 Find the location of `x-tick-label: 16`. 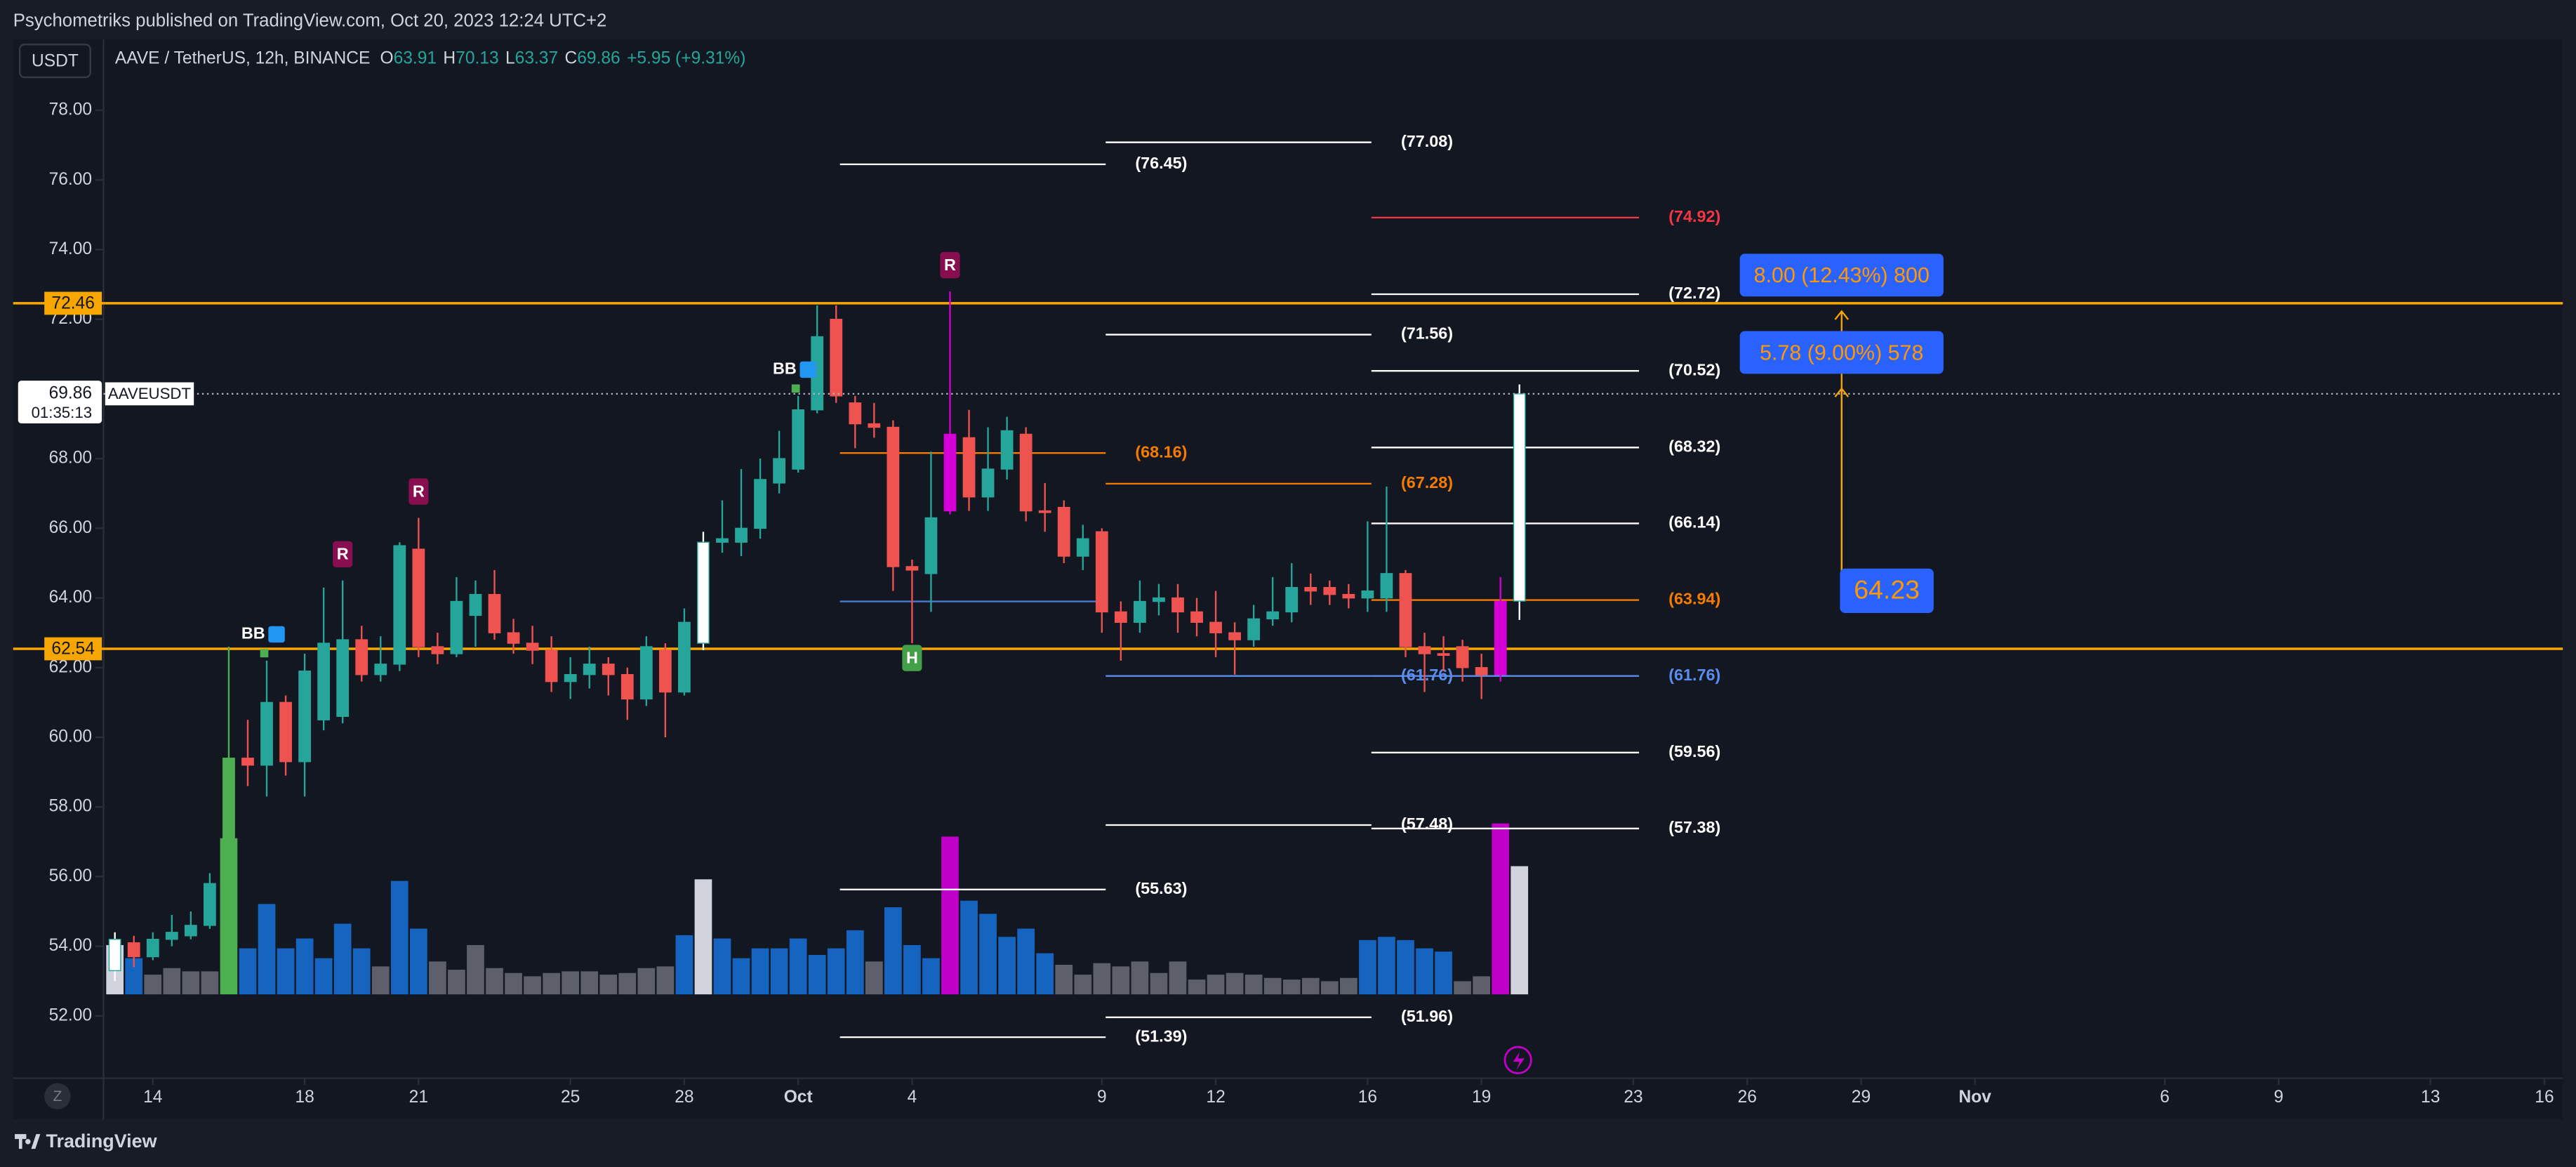

x-tick-label: 16 is located at coordinates (1368, 1097).